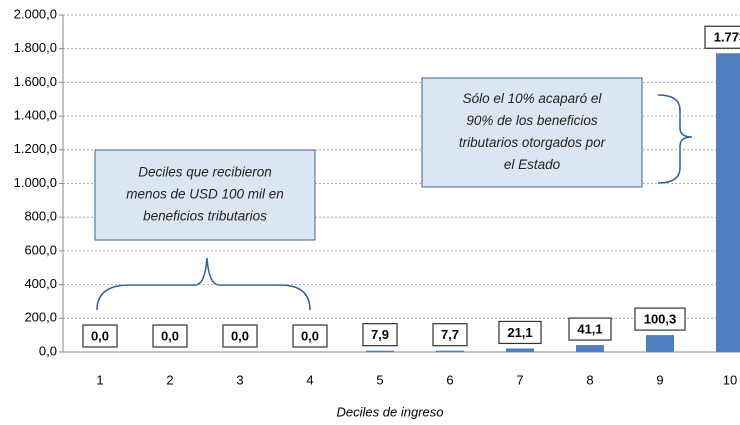  I want to click on y-tick-label: 1.400,0, so click(35, 115).